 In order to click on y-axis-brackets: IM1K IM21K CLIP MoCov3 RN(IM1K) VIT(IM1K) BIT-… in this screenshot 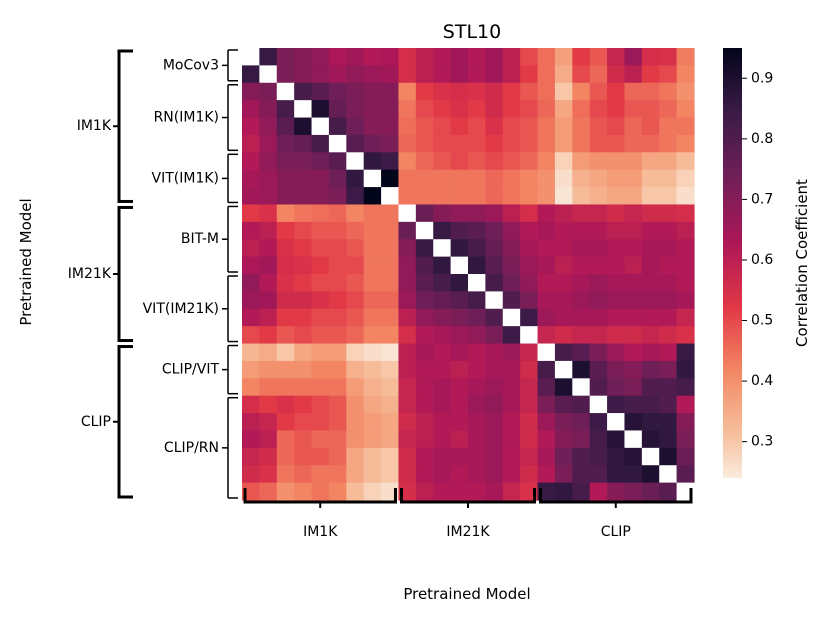, I will do `click(153, 274)`.